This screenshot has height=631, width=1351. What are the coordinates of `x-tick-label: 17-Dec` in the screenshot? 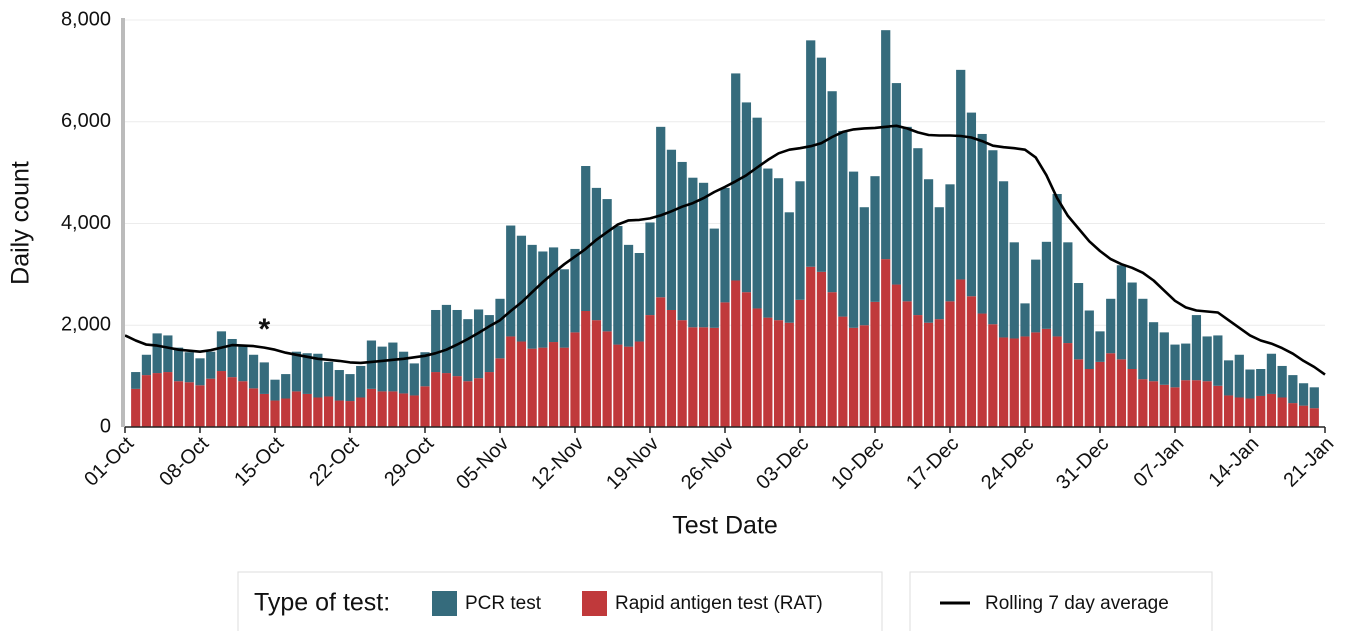 It's located at (932, 463).